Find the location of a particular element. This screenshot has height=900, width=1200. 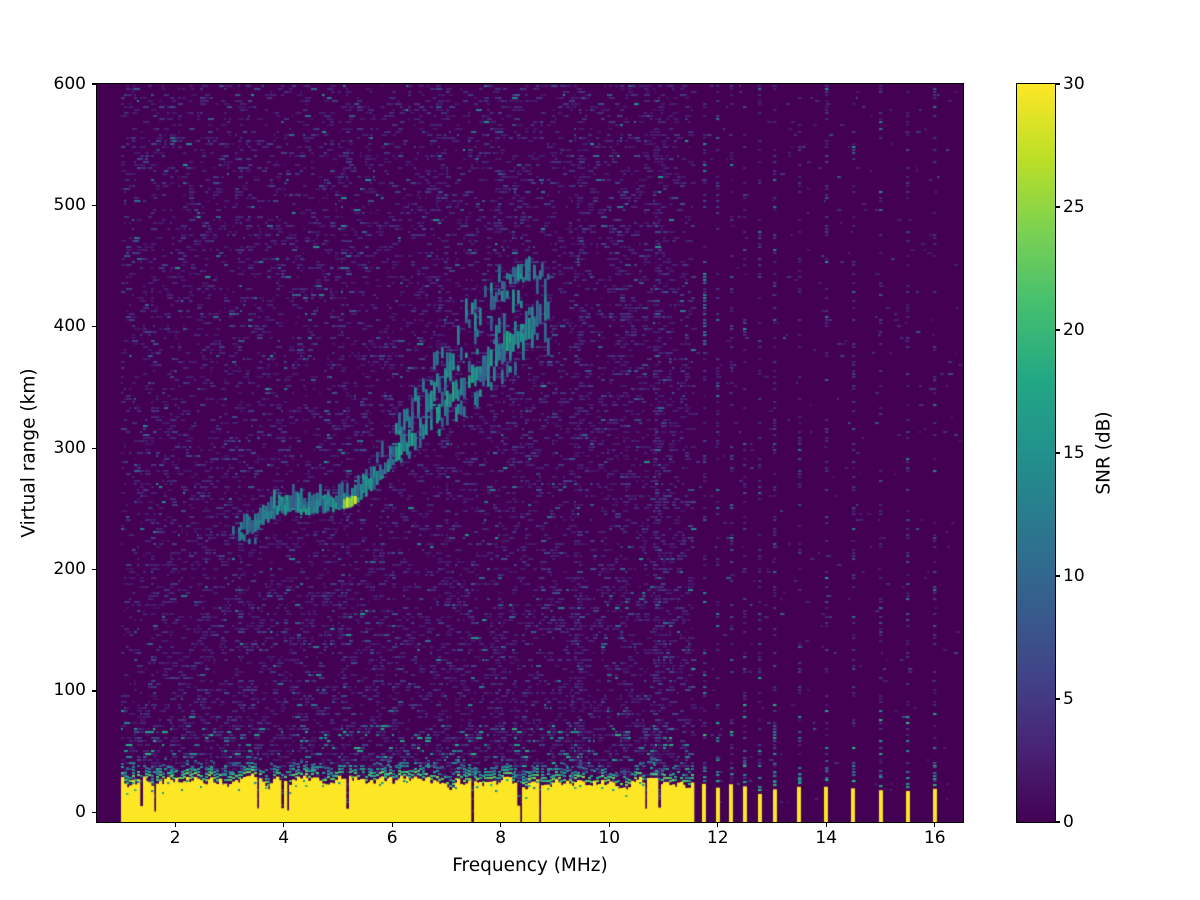

x-tick-label: 16 is located at coordinates (934, 838).